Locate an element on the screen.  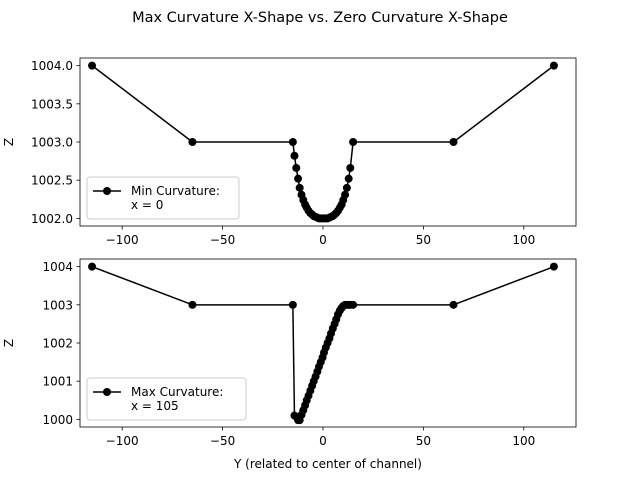
panel2-ytick-label: 1002 is located at coordinates (57, 344).